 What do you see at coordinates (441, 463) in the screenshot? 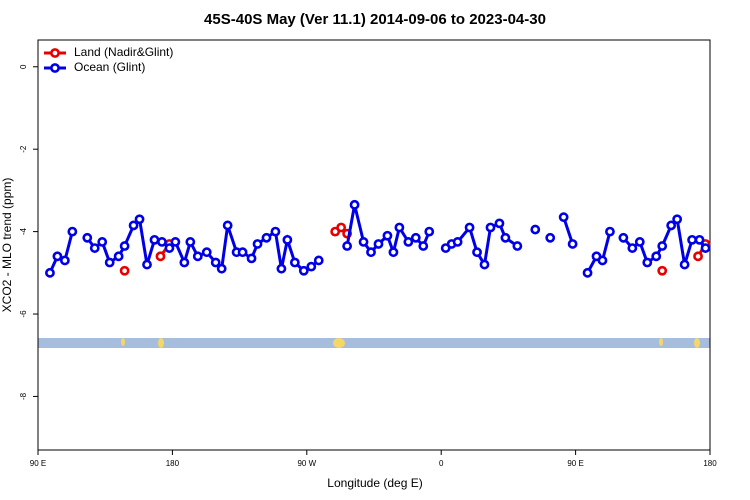
I see `x-tick-label: 0` at bounding box center [441, 463].